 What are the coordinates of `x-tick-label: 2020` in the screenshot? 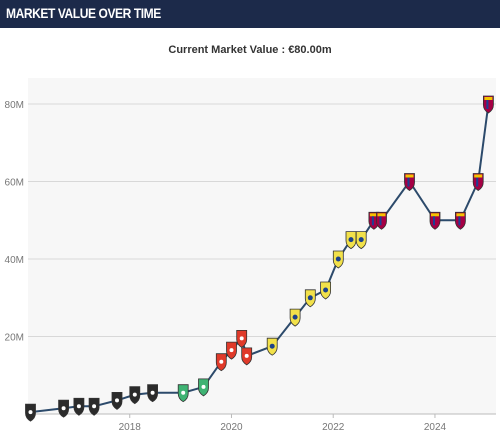 It's located at (231, 427).